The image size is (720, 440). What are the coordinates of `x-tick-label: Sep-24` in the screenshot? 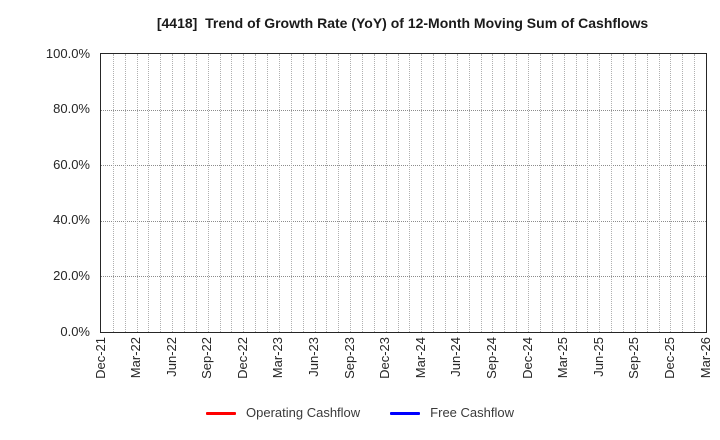 It's located at (491, 358).